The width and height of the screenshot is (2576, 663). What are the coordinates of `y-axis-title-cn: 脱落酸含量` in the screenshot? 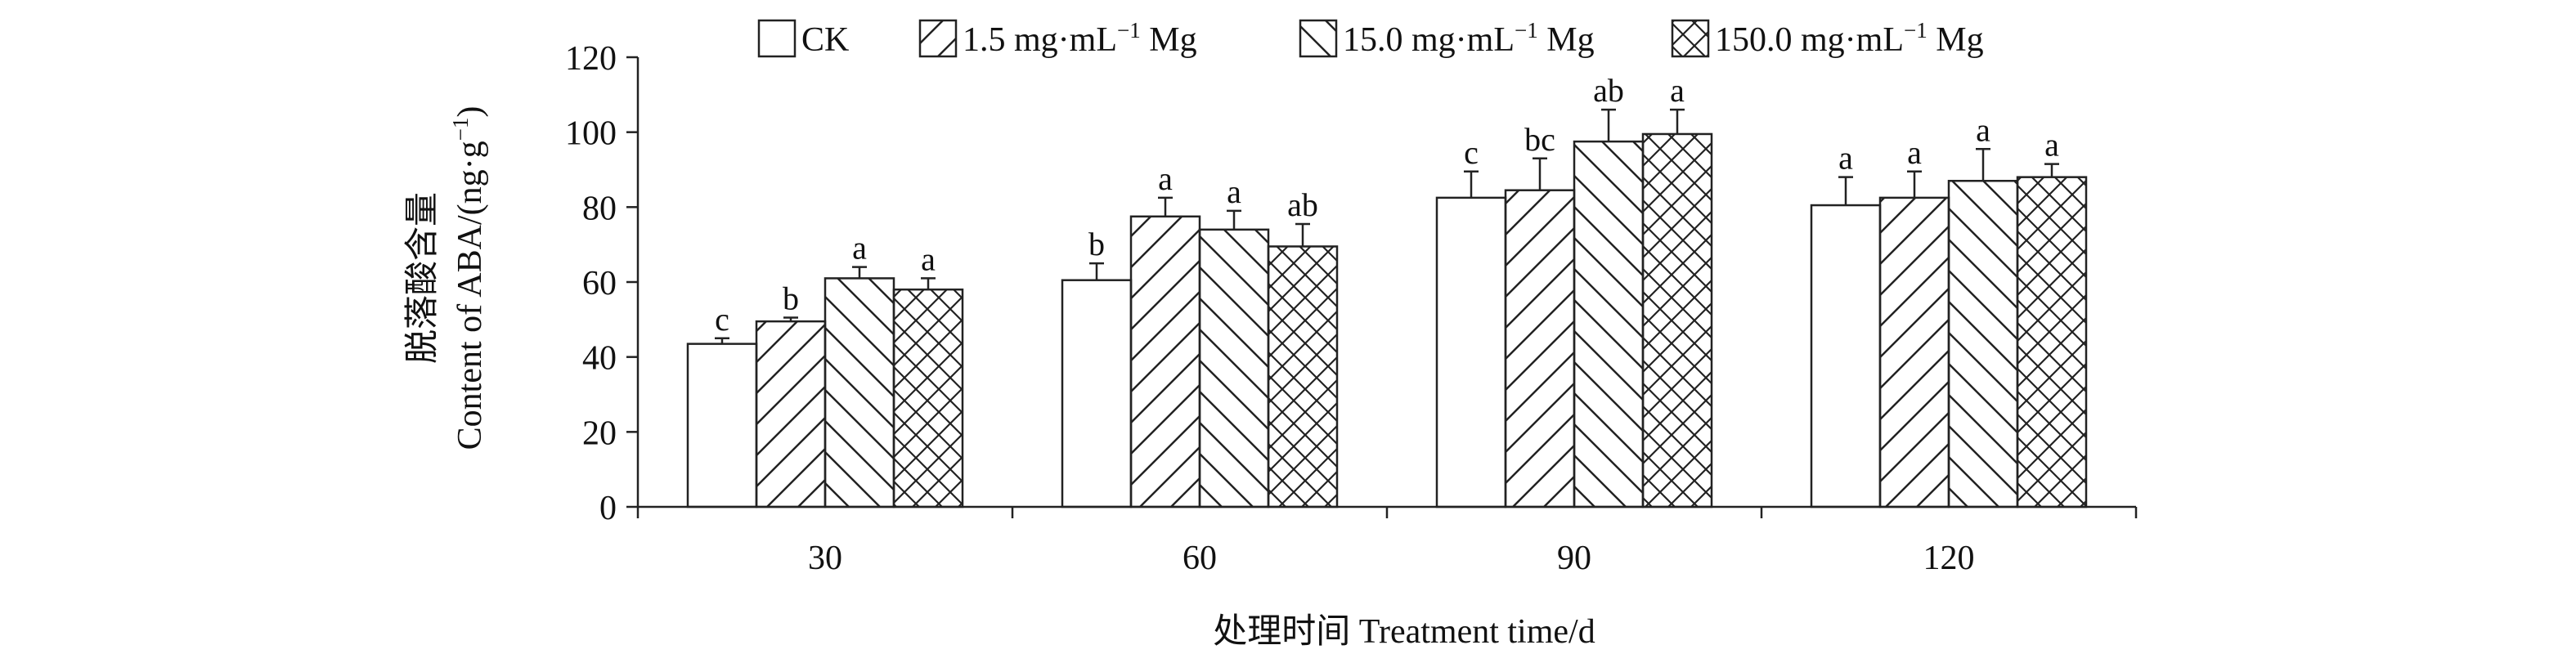 It's located at (423, 278).